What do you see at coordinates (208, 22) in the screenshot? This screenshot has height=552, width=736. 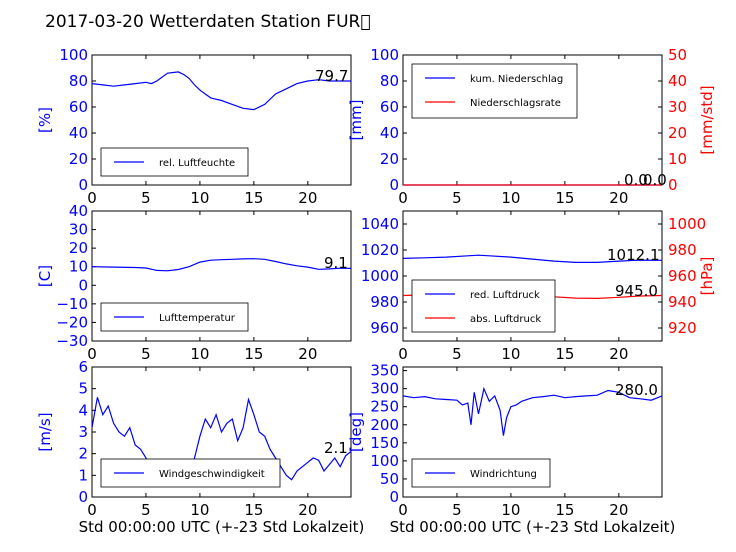 I see `figure-title: 2017-03-20 Wetterdaten Station FUR ` at bounding box center [208, 22].